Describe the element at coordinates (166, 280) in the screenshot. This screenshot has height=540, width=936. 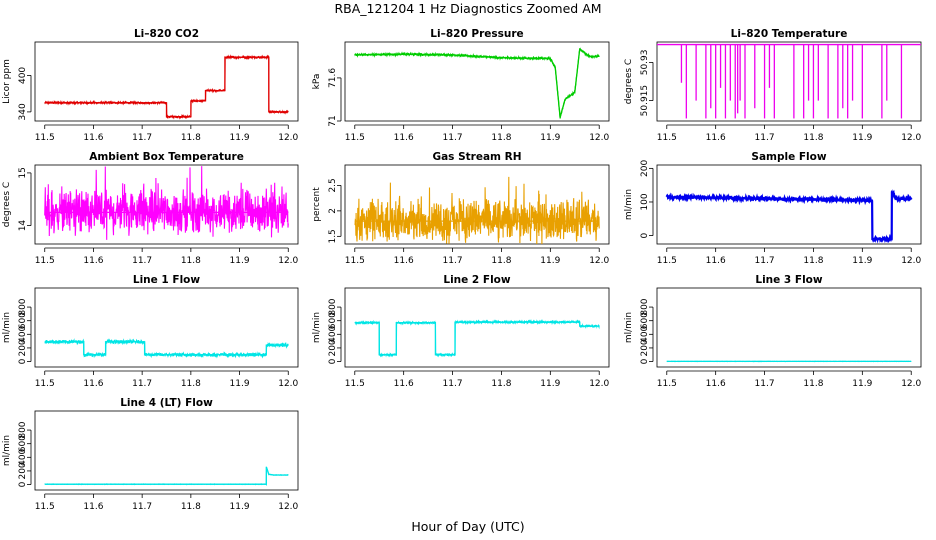
I see `panel-title: Line 1 Flow` at that location.